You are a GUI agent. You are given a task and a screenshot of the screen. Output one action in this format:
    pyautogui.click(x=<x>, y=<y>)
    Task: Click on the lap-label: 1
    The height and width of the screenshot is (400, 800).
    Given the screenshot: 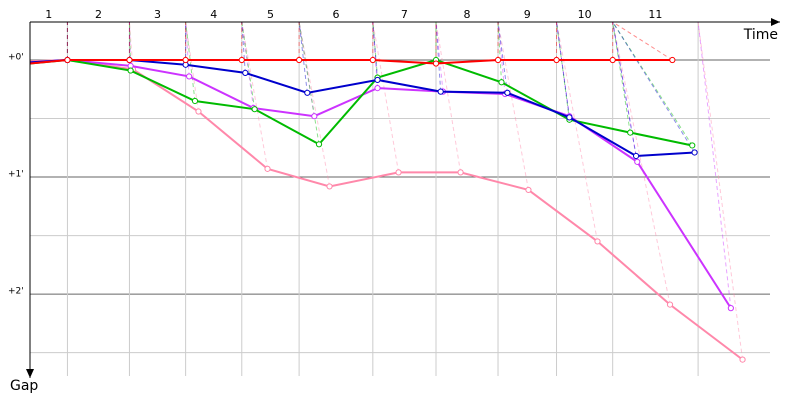 What is the action you would take?
    pyautogui.click(x=48, y=14)
    